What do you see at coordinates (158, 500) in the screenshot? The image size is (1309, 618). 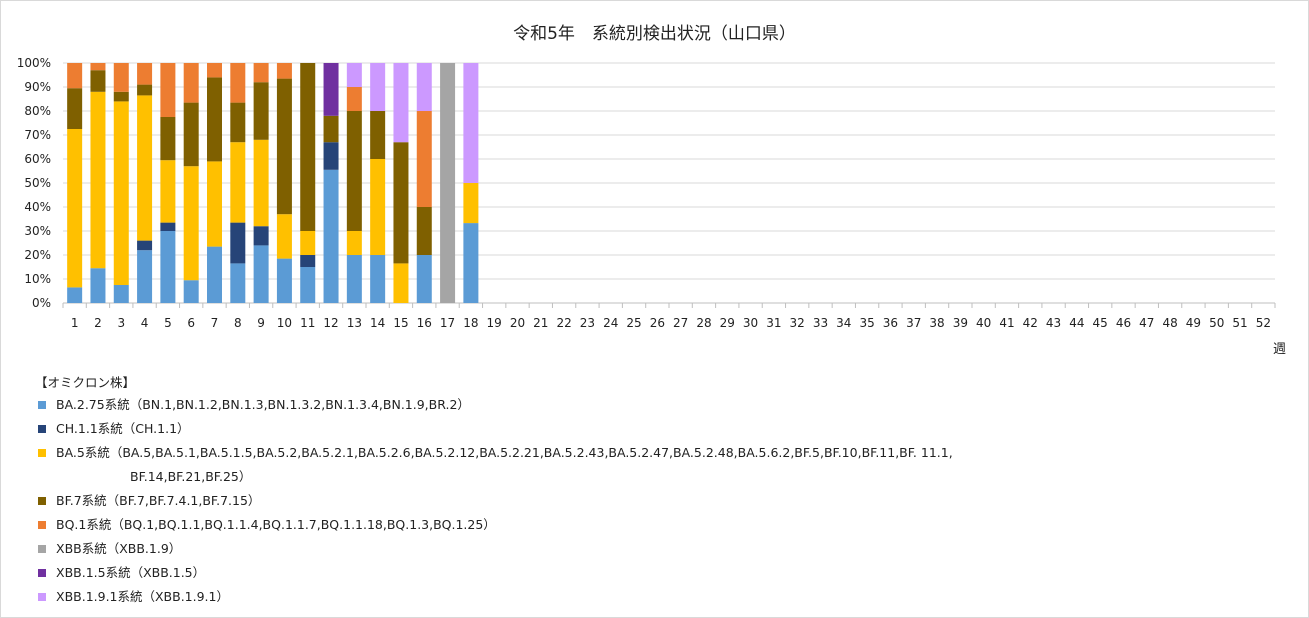 I see `legend-label: BF.7系統（BF.7,BF.7.4.1,BF.7.15）` at bounding box center [158, 500].